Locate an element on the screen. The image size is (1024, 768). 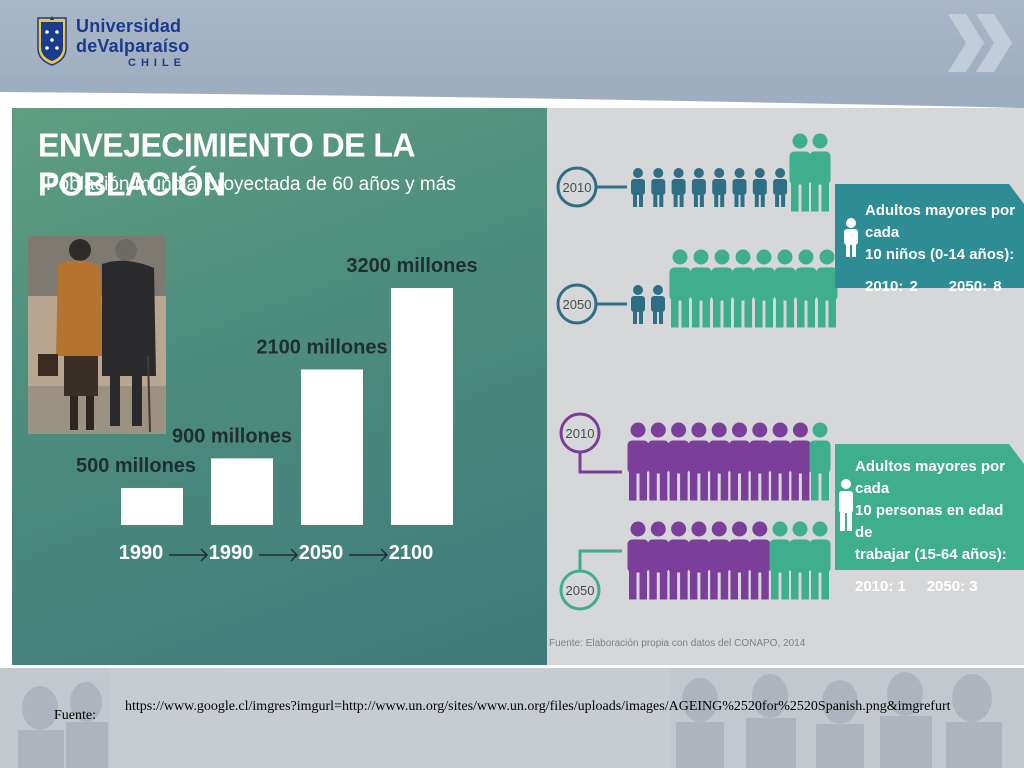
group1-heading-line-2: 10 niños (0-14 años): is located at coordinates (940, 254).